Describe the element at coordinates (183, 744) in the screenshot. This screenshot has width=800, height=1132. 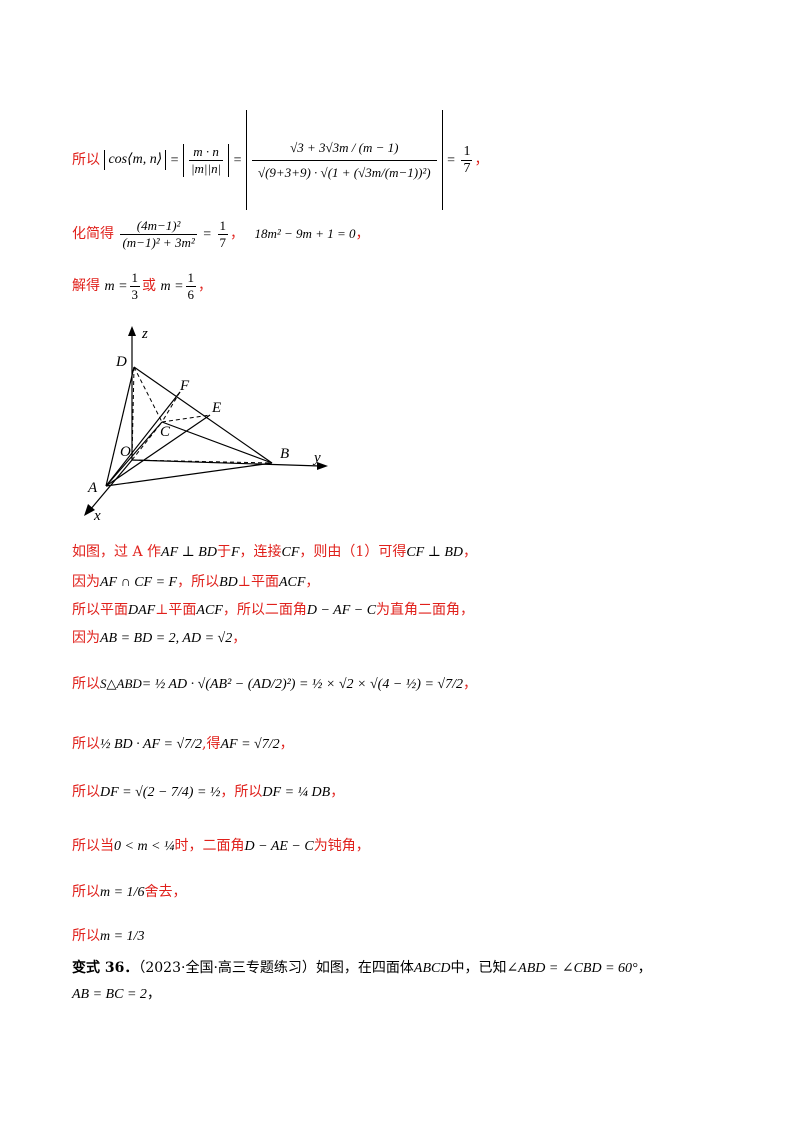
I see `para-line-6: 所以½ BD · AF = √7/2,得AF = √7/2，` at that location.